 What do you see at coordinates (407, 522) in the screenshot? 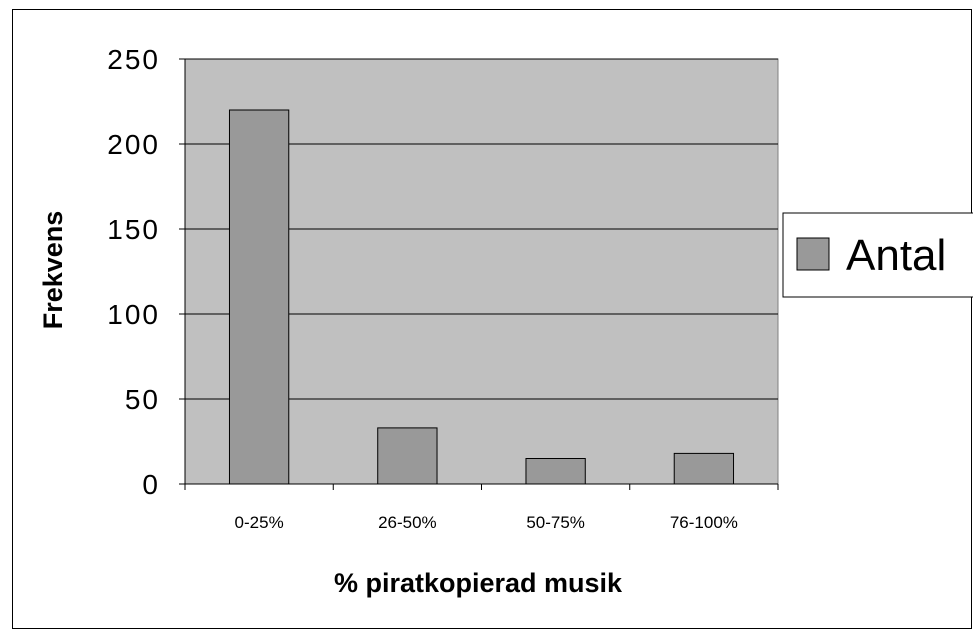
I see `x-tick-label: 26-50%` at bounding box center [407, 522].